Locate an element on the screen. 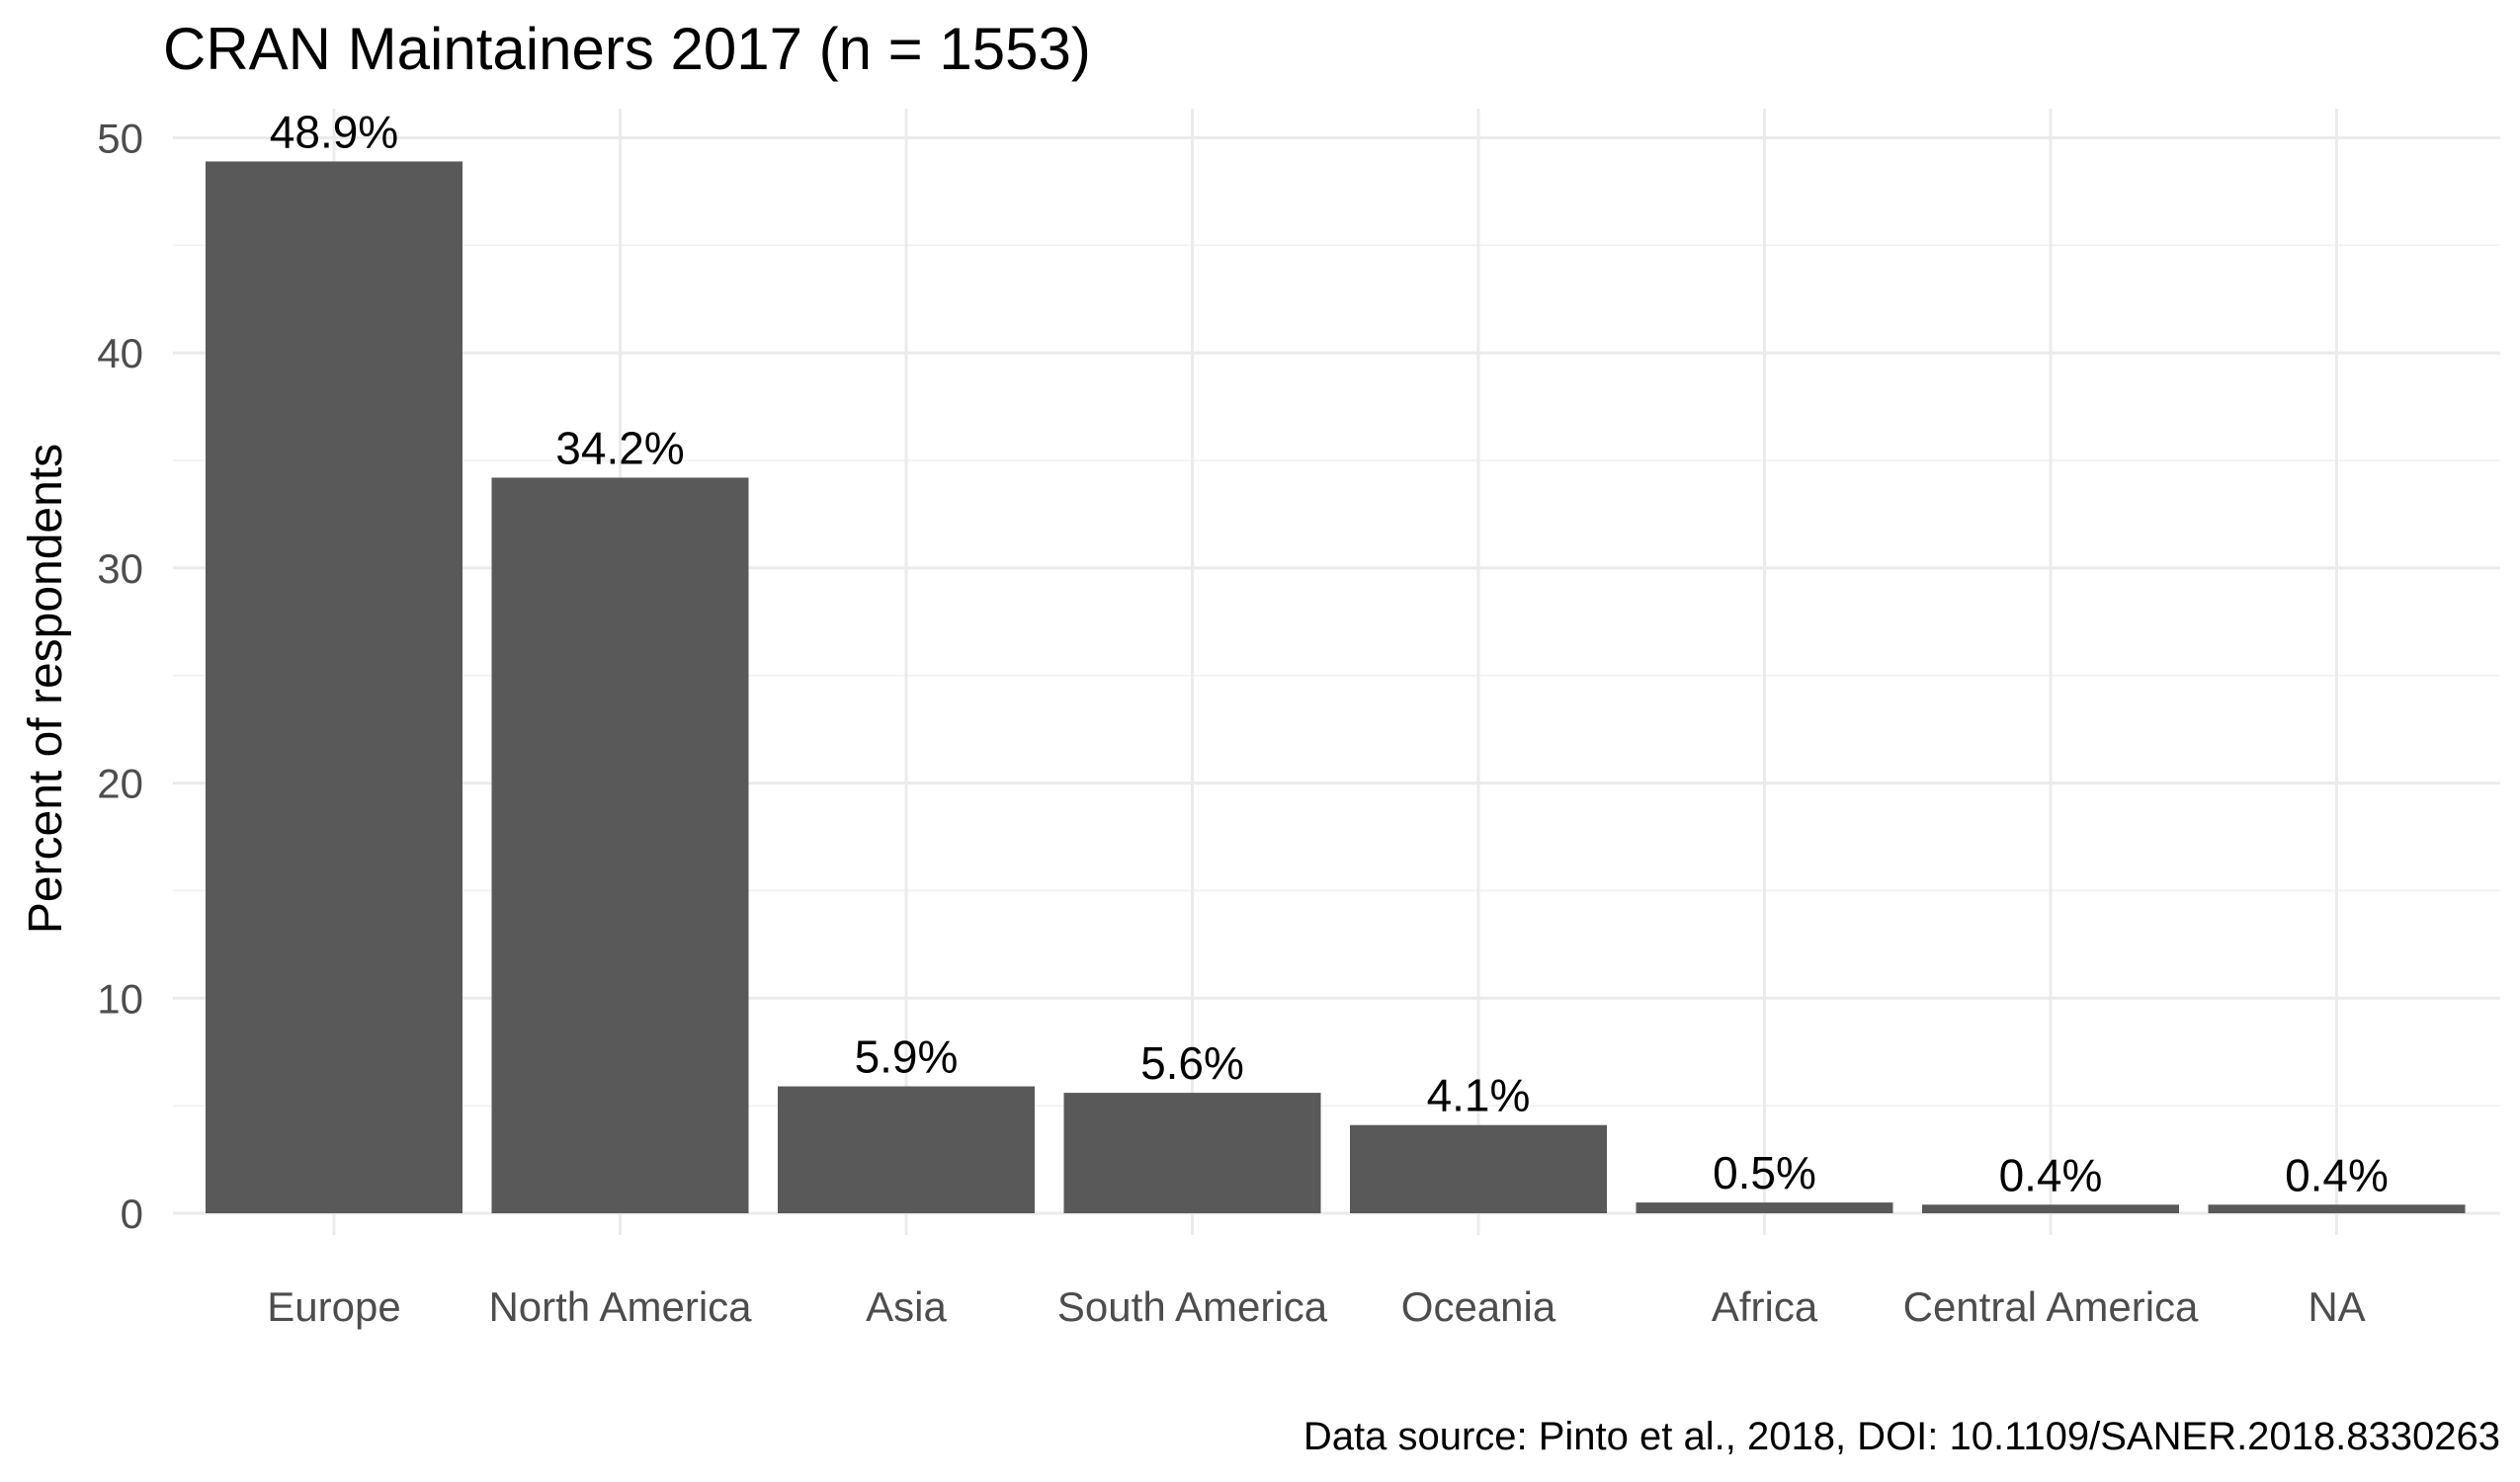 The image size is (2520, 1482). bar-asia is located at coordinates (906, 1149).